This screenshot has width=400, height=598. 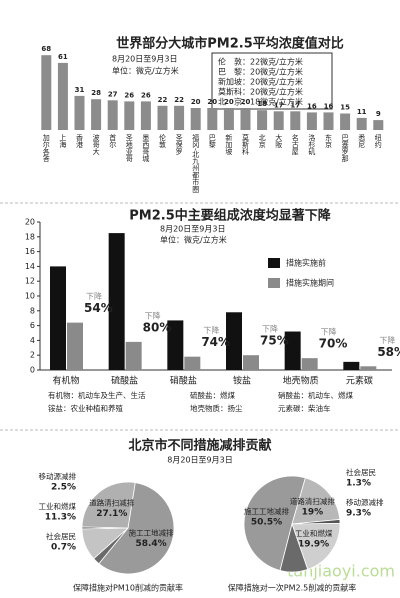 I want to click on x-tick-label: 巴黎, so click(x=212, y=141).